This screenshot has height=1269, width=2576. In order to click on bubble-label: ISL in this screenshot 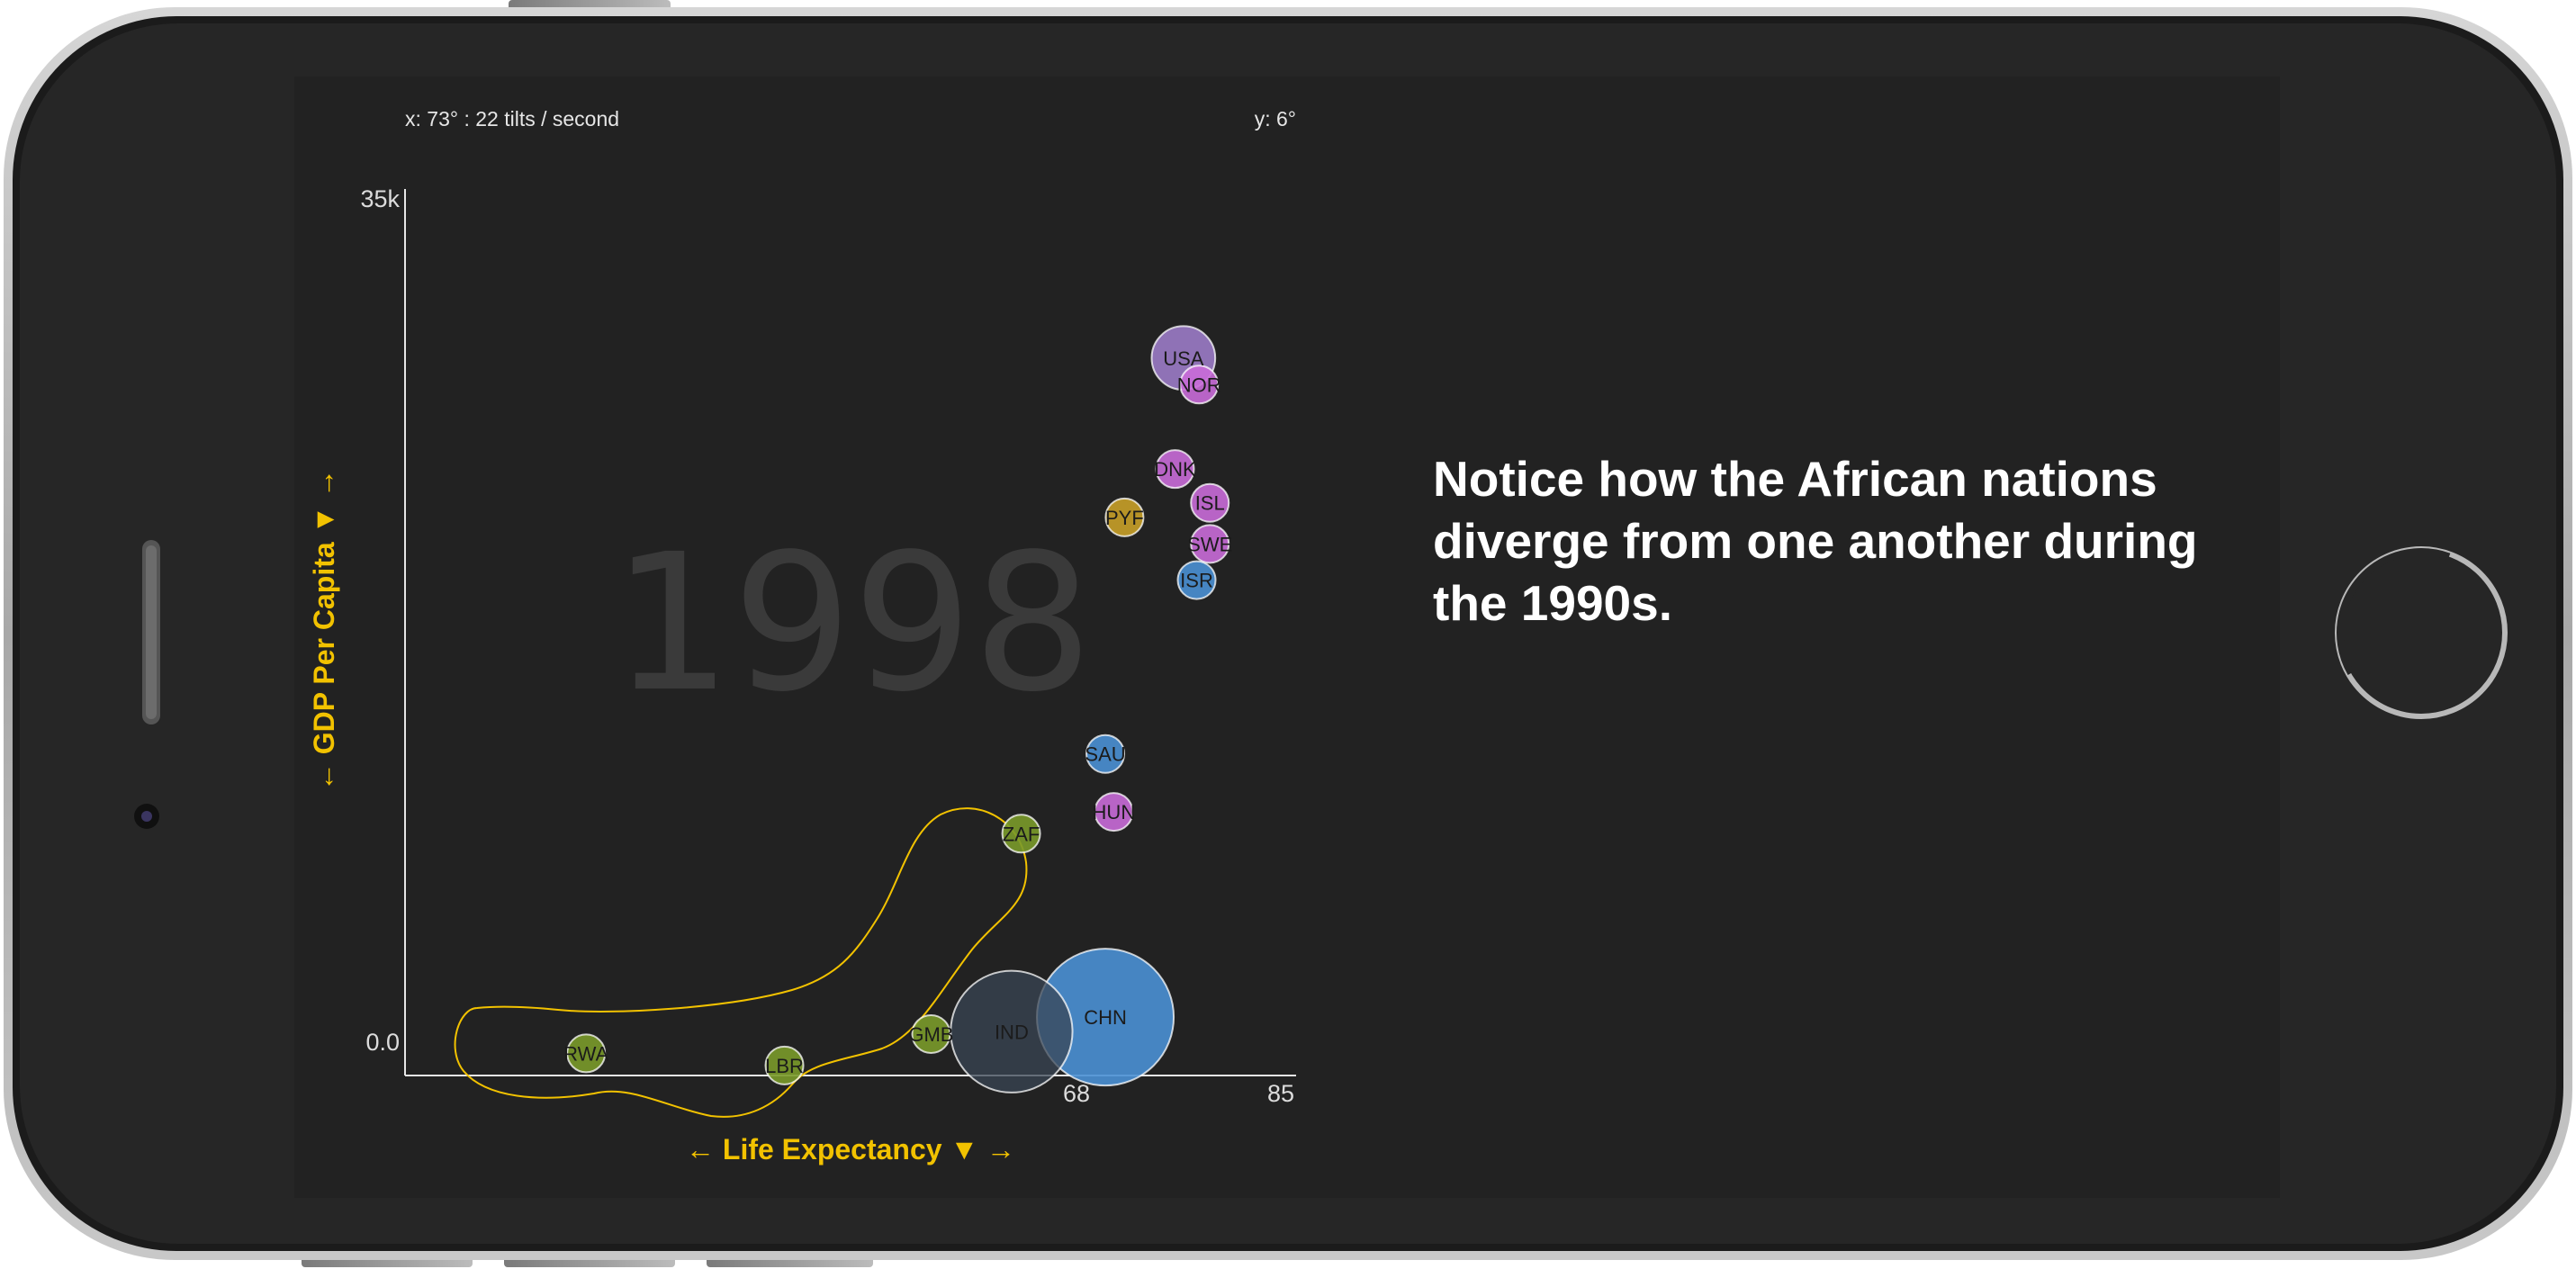, I will do `click(1210, 503)`.